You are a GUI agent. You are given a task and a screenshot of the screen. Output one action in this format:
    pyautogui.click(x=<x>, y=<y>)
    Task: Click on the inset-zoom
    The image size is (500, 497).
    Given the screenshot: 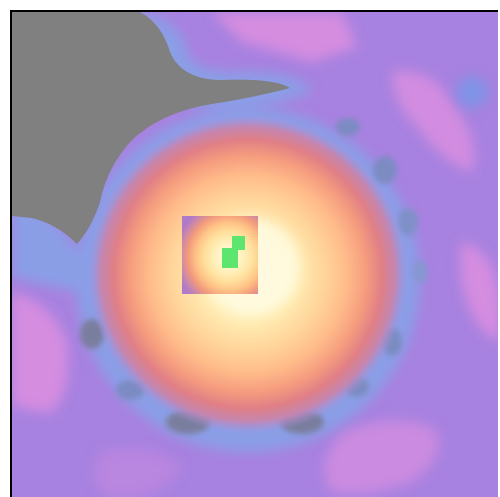 What is the action you would take?
    pyautogui.click(x=220, y=255)
    